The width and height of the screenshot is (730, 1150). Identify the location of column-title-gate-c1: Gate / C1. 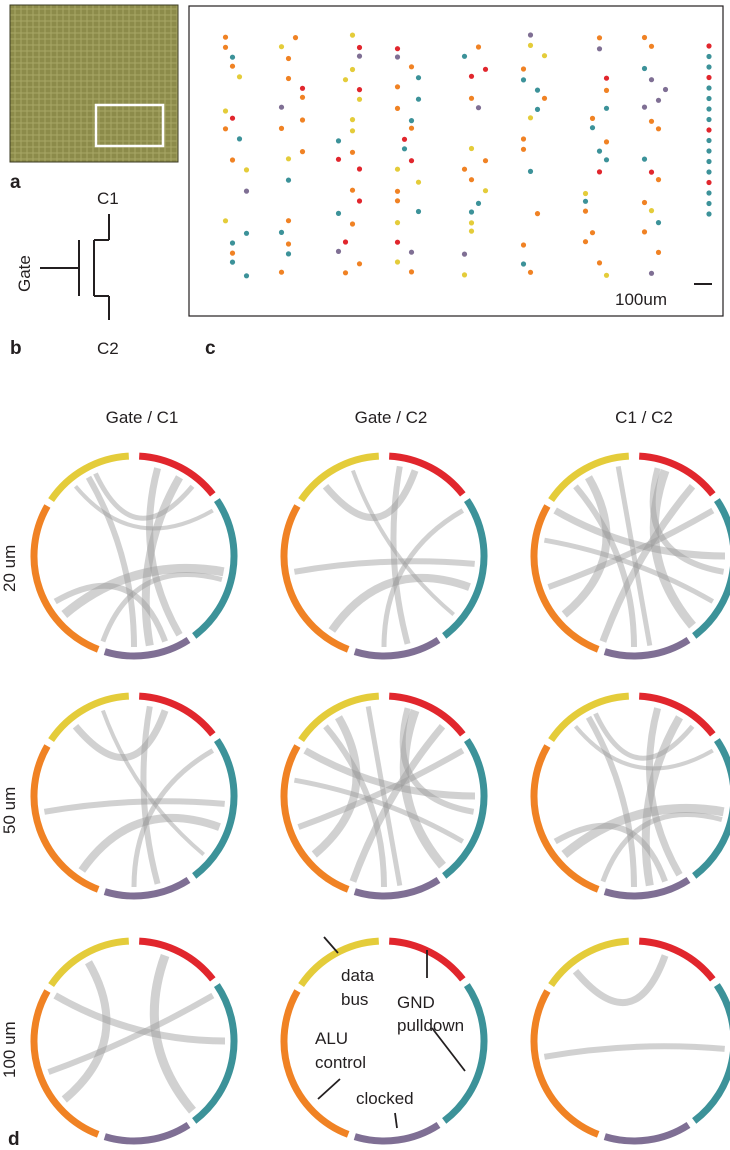
(142, 417).